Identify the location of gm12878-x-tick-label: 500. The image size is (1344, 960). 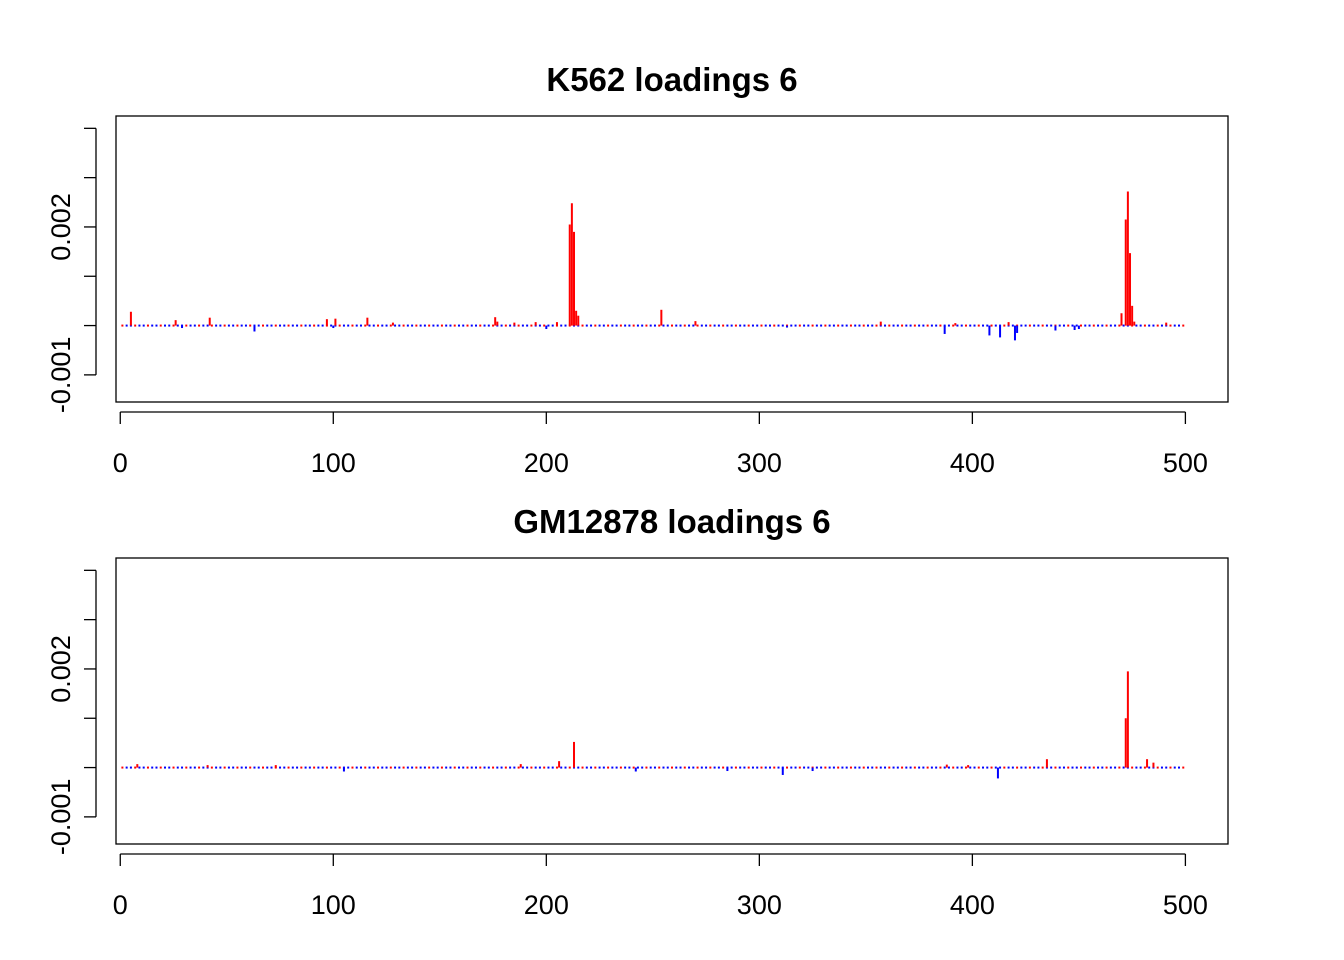
(1185, 905).